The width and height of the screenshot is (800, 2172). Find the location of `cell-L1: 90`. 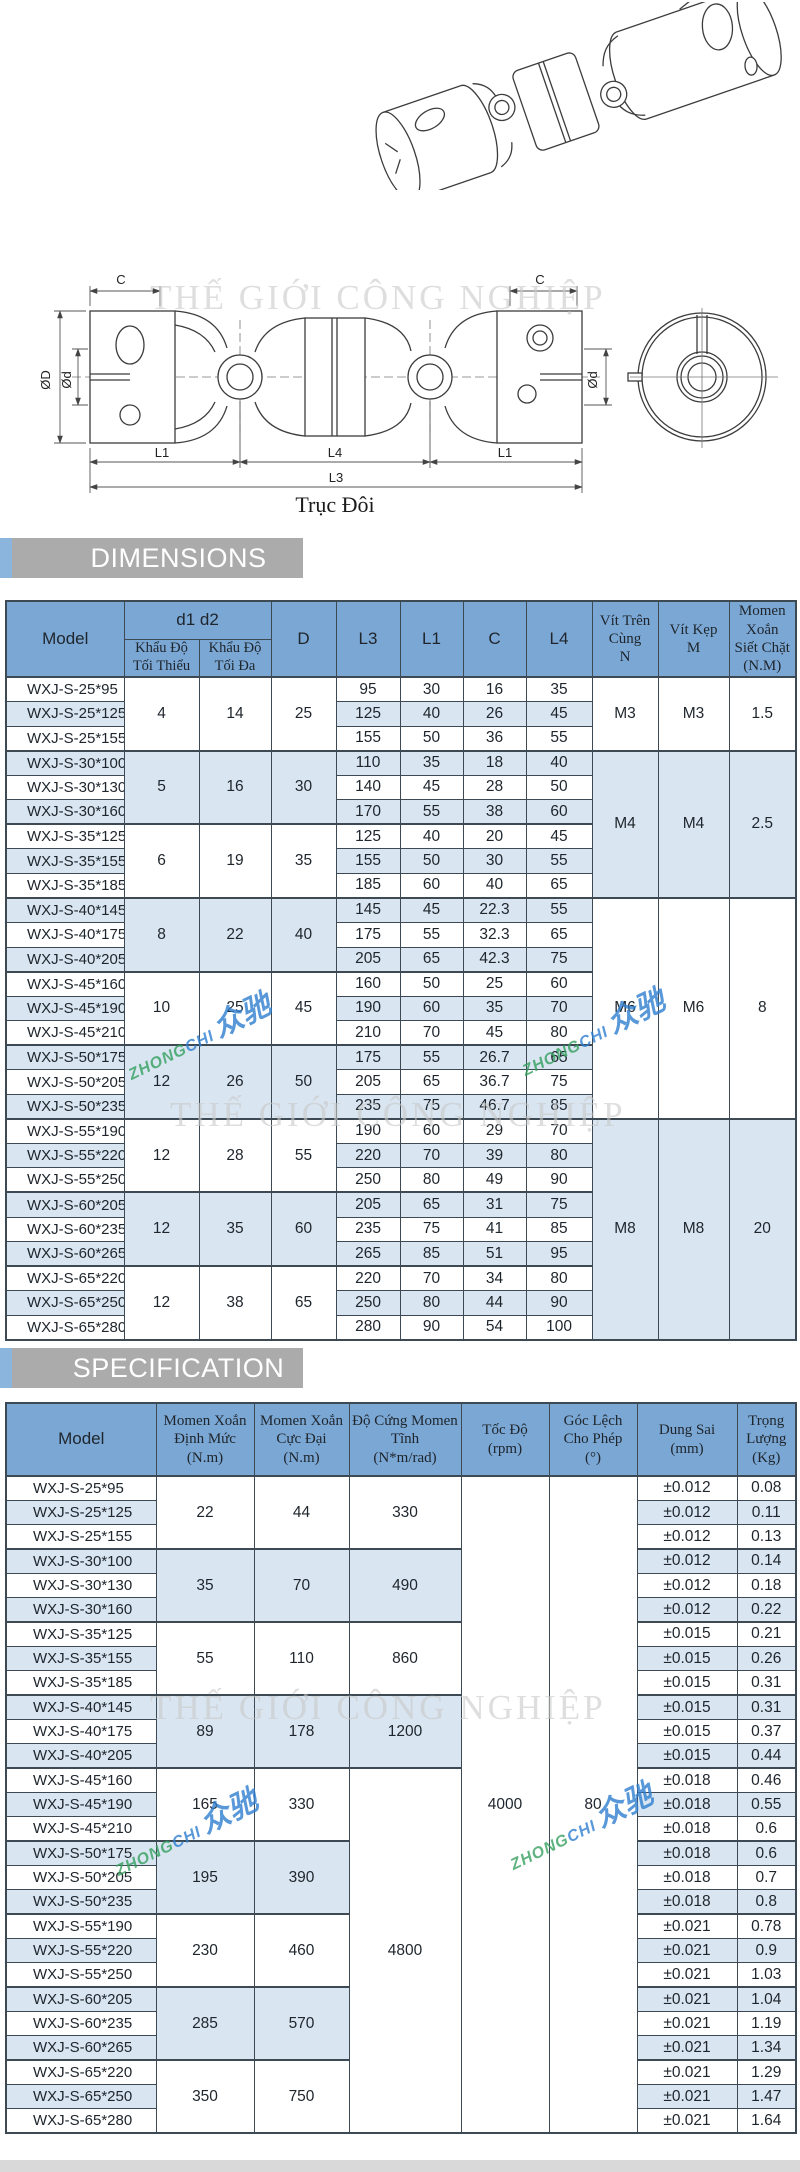

cell-L1: 90 is located at coordinates (431, 1327).